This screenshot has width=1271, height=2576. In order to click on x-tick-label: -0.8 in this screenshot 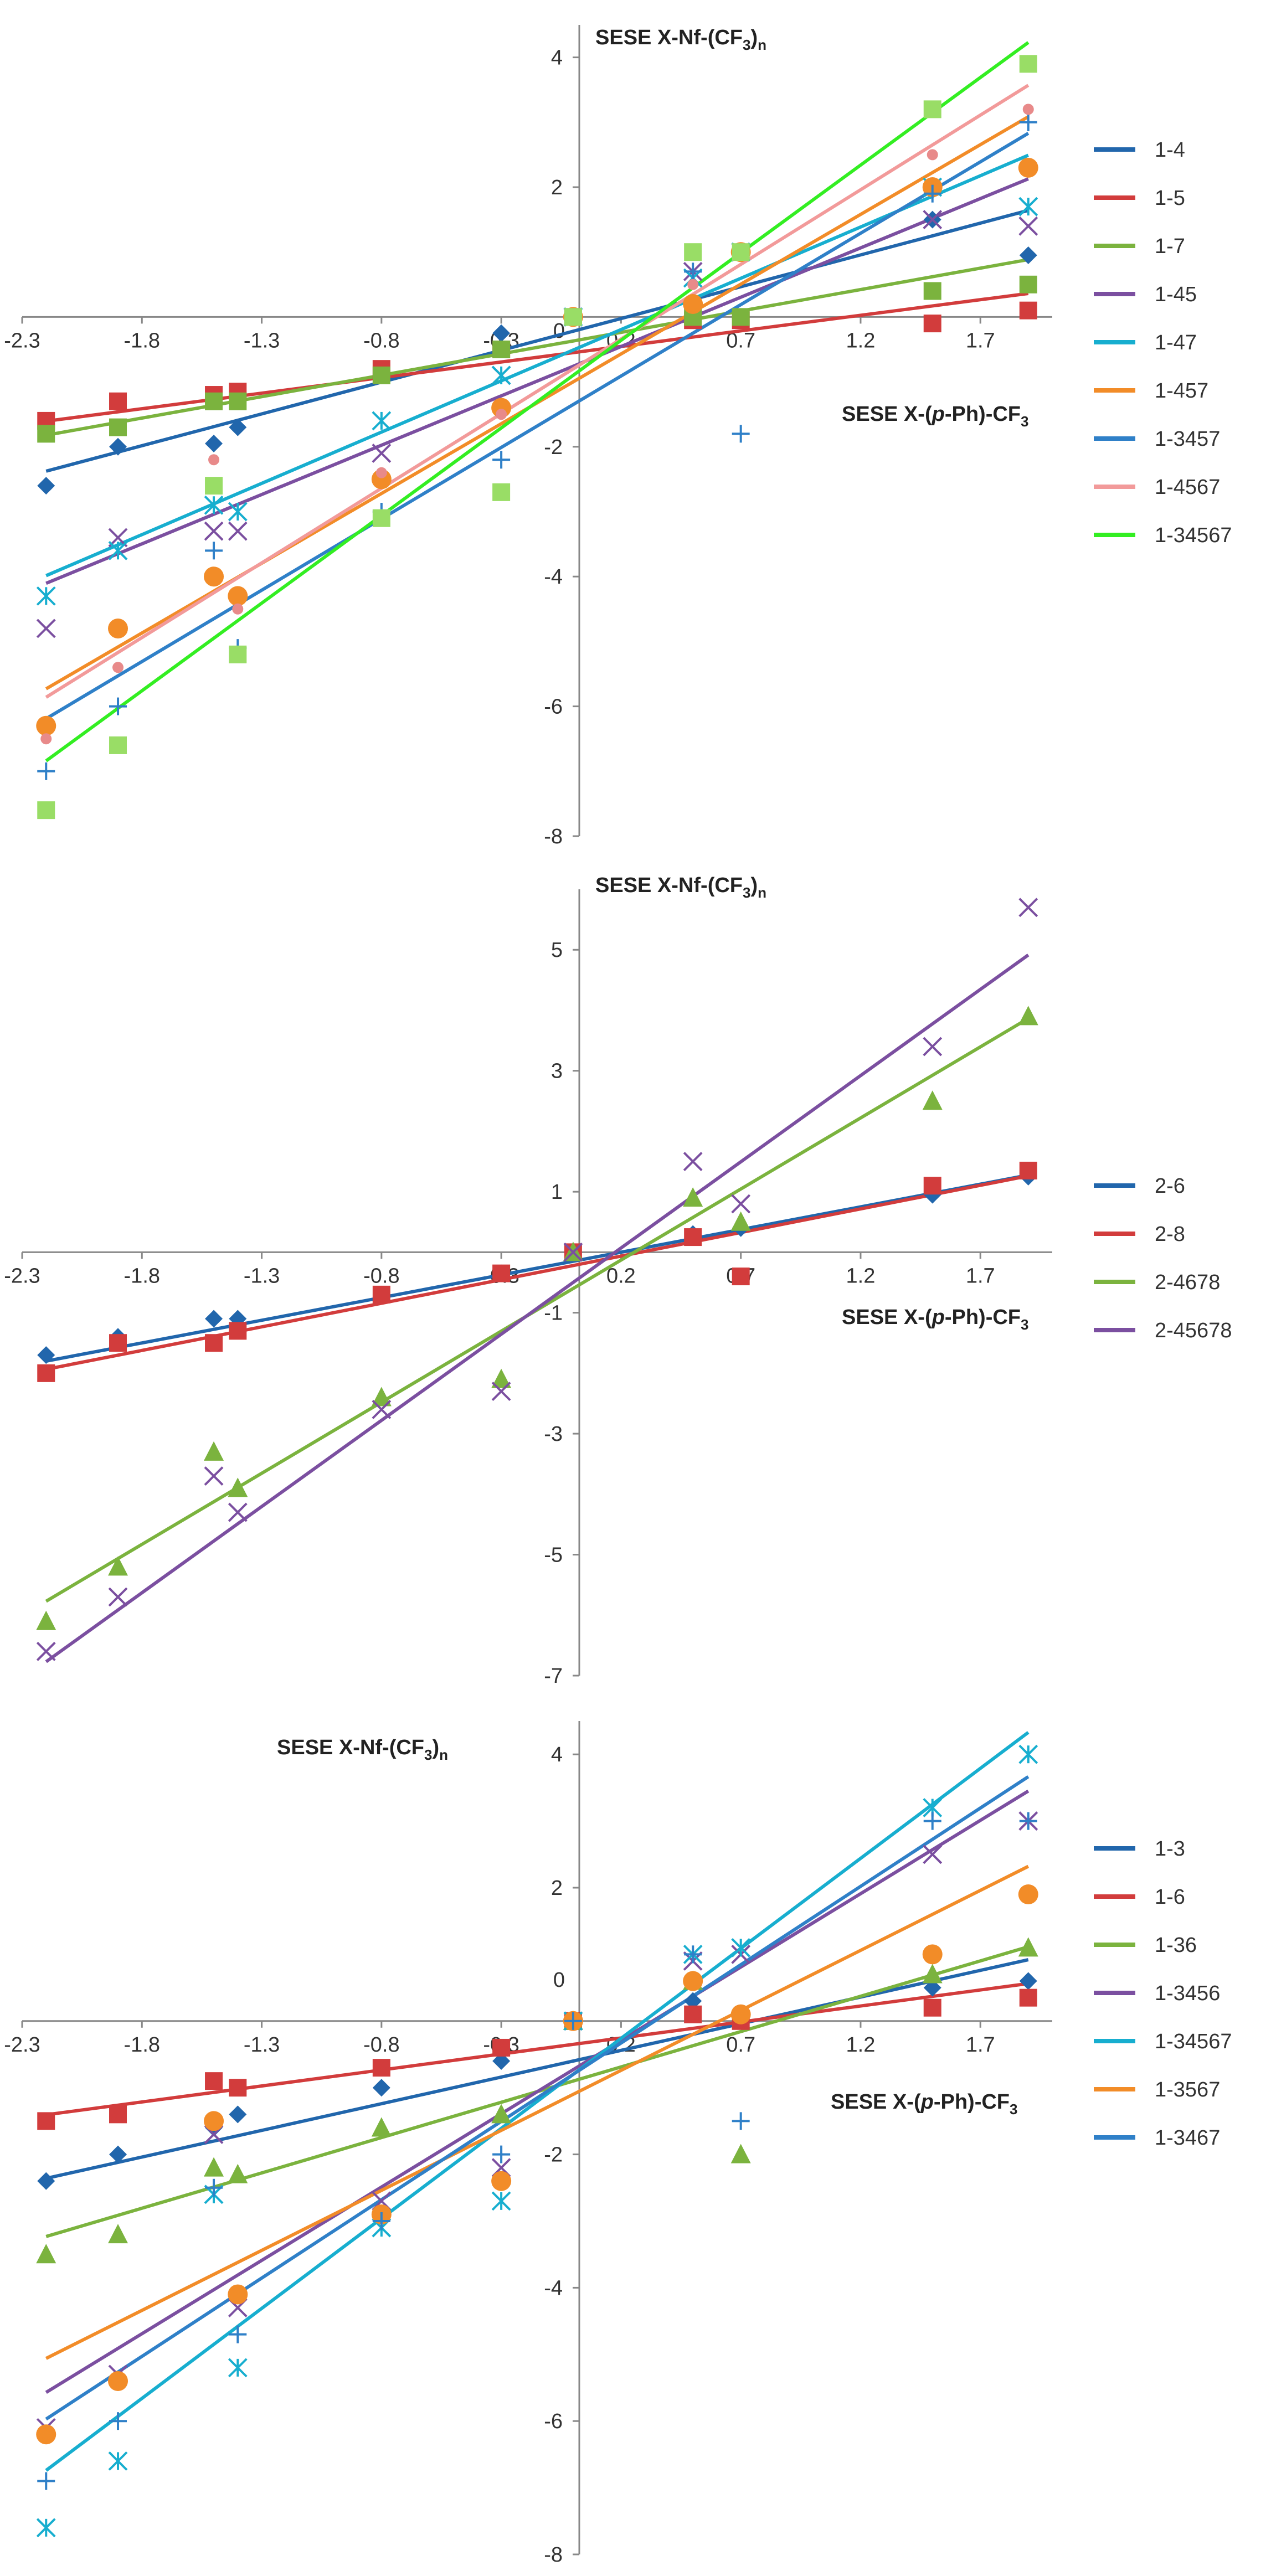, I will do `click(381, 1275)`.